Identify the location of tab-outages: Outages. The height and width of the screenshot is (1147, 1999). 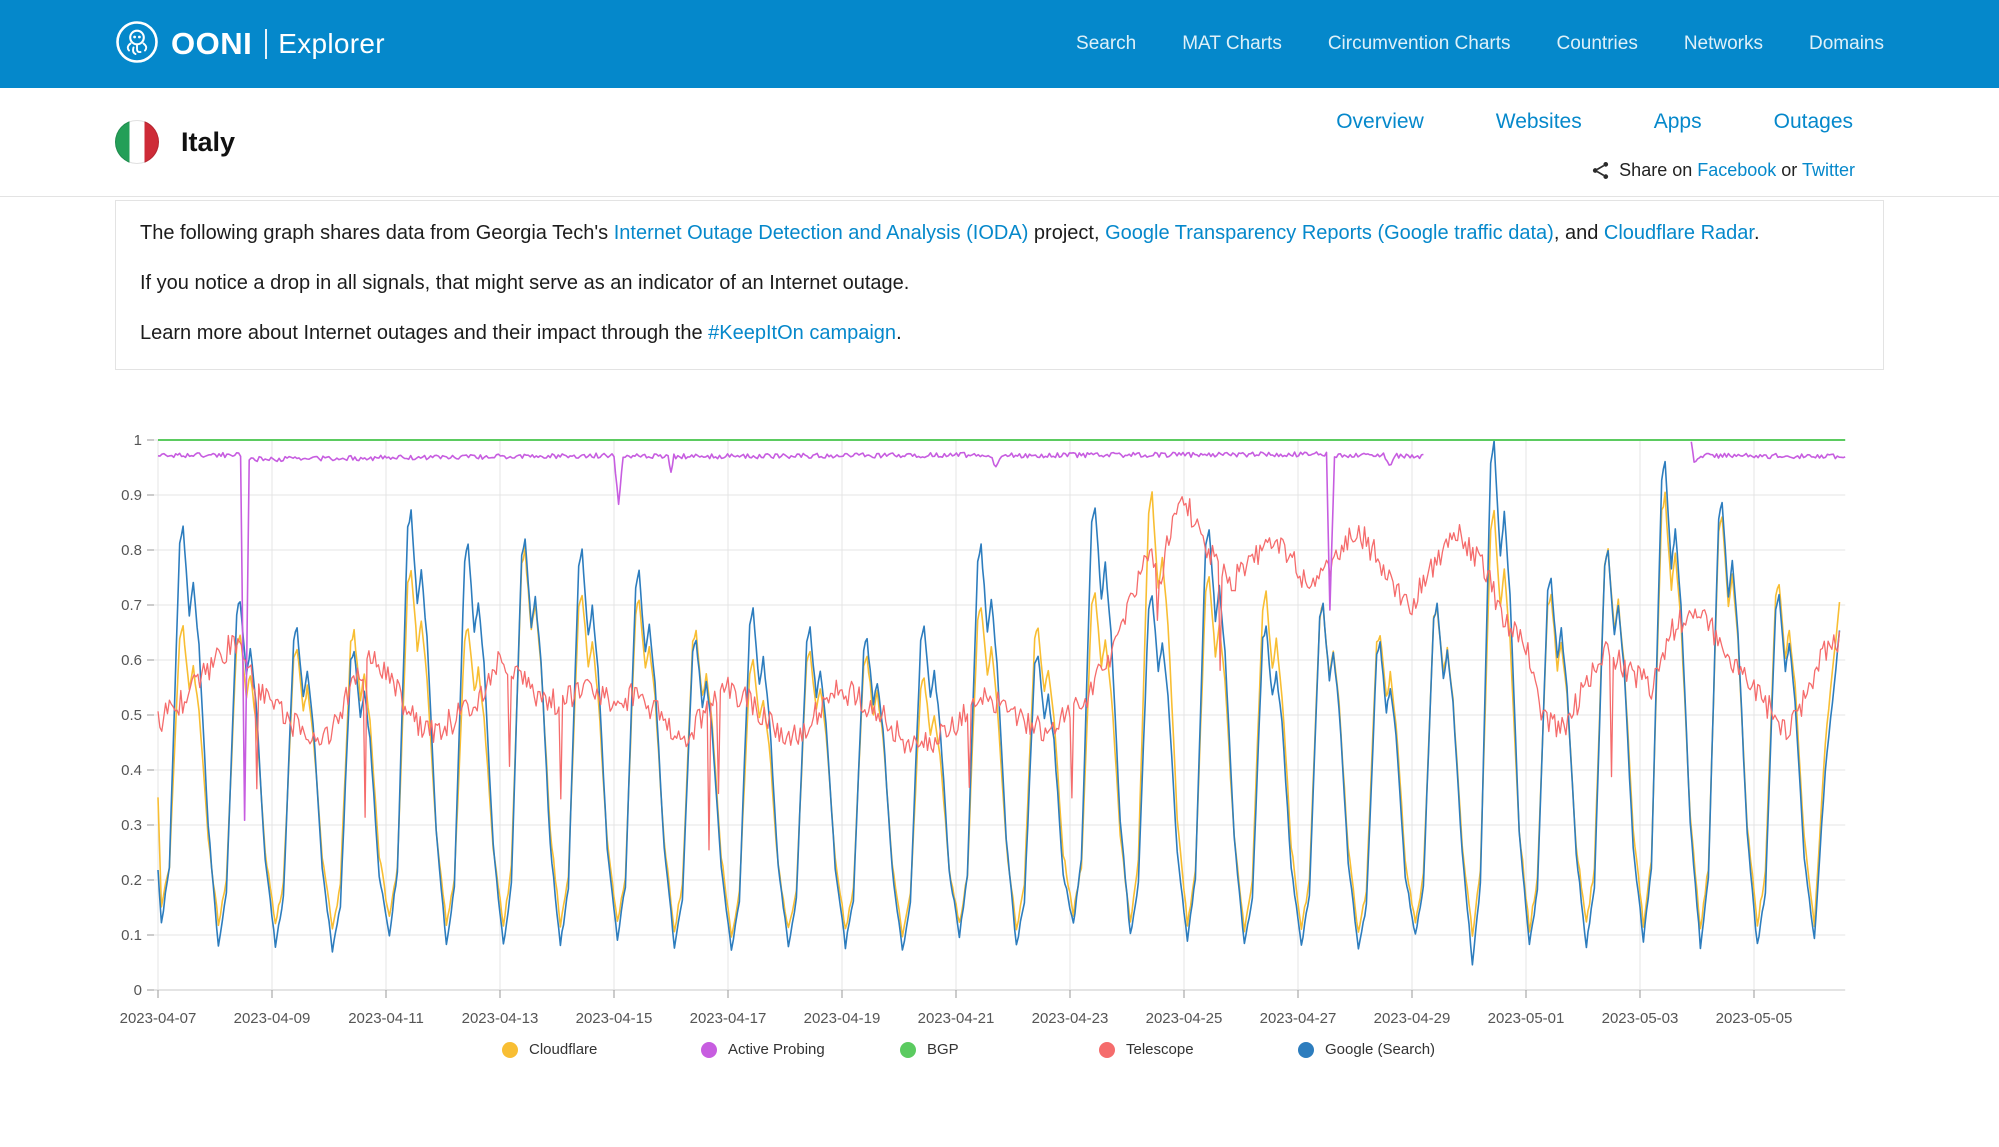
(1813, 121).